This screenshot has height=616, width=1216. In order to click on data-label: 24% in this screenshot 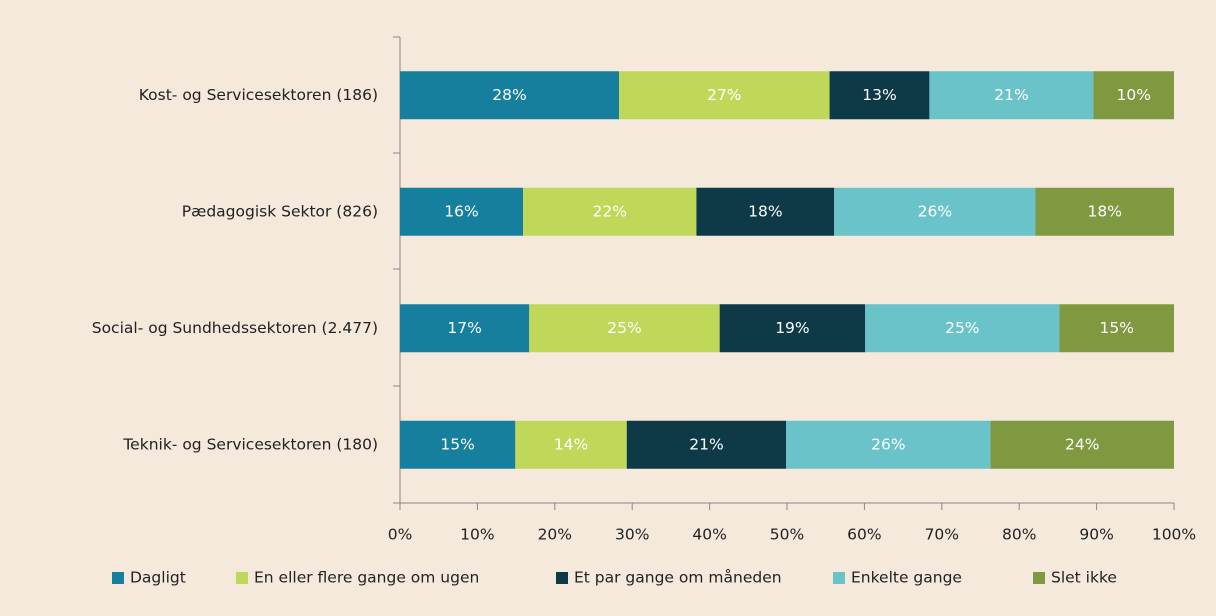, I will do `click(1082, 444)`.